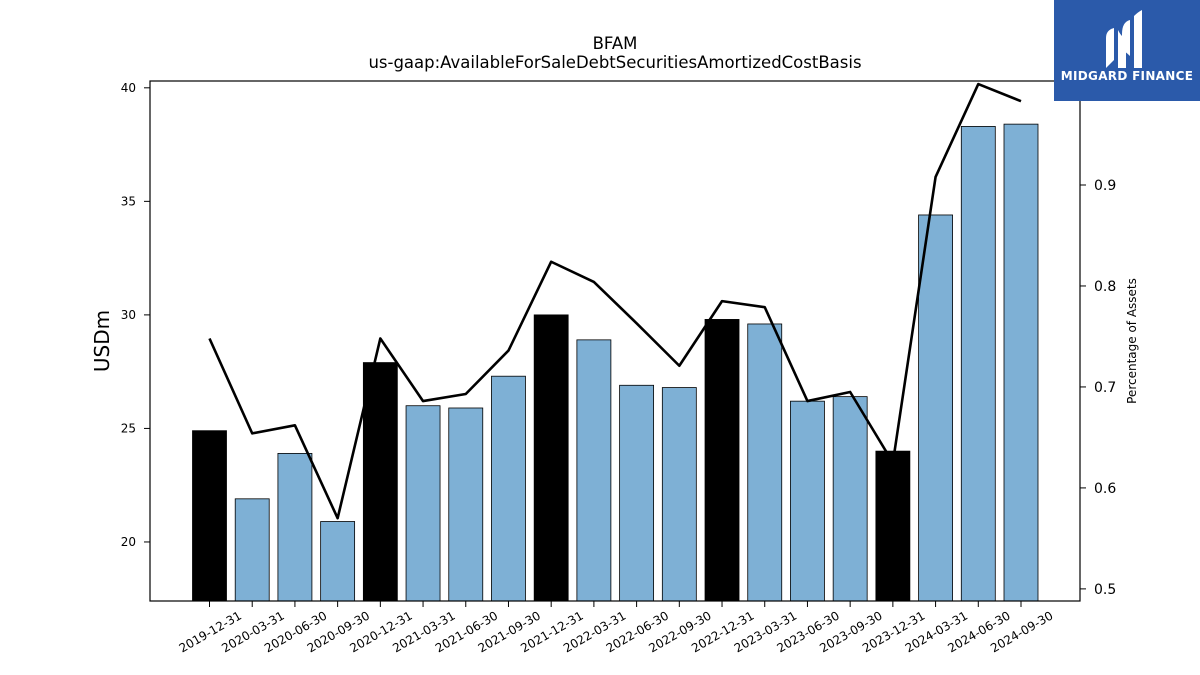 This screenshot has width=1200, height=675. What do you see at coordinates (1105, 287) in the screenshot?
I see `y2-tick-label: 0.8` at bounding box center [1105, 287].